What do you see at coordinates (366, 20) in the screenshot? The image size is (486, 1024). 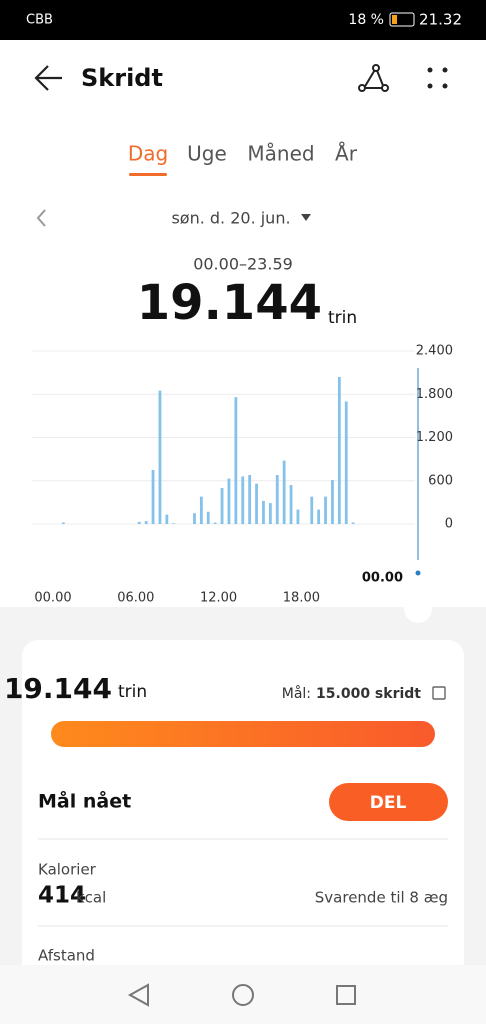 I see `battery: 18 %` at bounding box center [366, 20].